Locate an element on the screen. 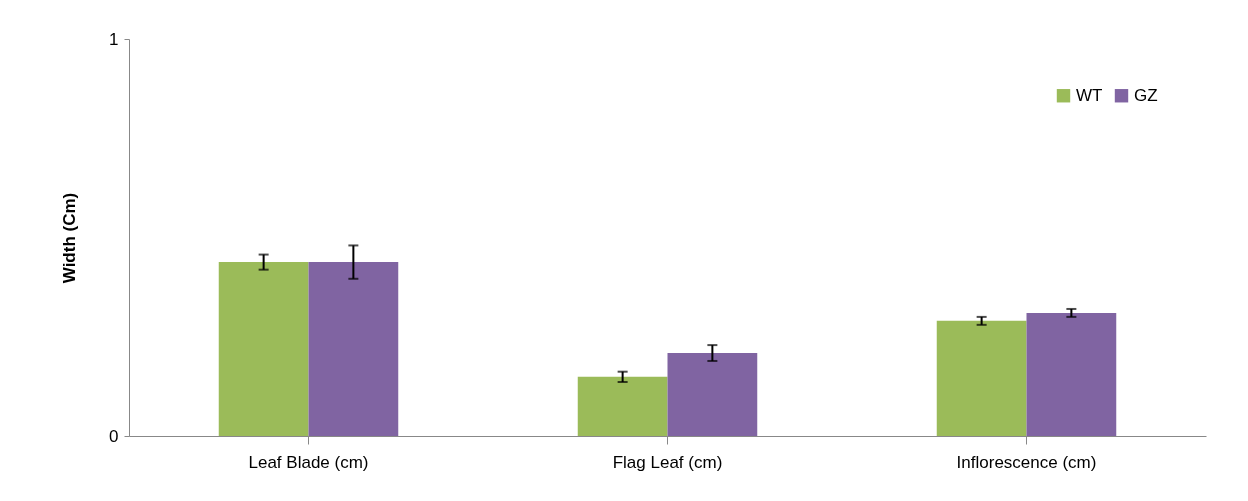 This screenshot has width=1248, height=501. legend-label: GZ is located at coordinates (1146, 95).